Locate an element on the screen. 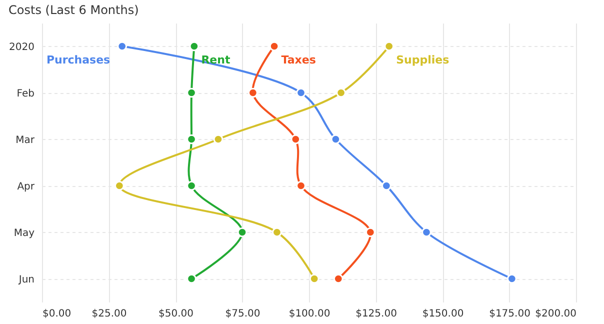 Image resolution: width=604 pixels, height=324 pixels. y-tick-label: Feb is located at coordinates (25, 94).